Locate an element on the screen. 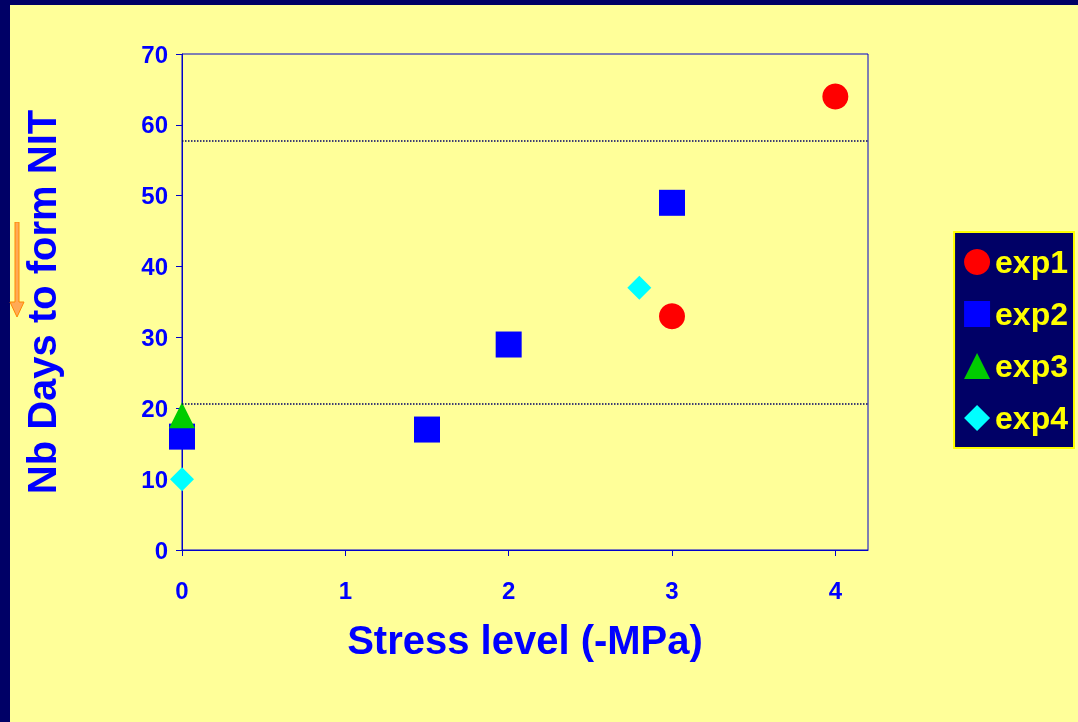 This screenshot has height=722, width=1078. y-tick-label: 10 is located at coordinates (154, 479).